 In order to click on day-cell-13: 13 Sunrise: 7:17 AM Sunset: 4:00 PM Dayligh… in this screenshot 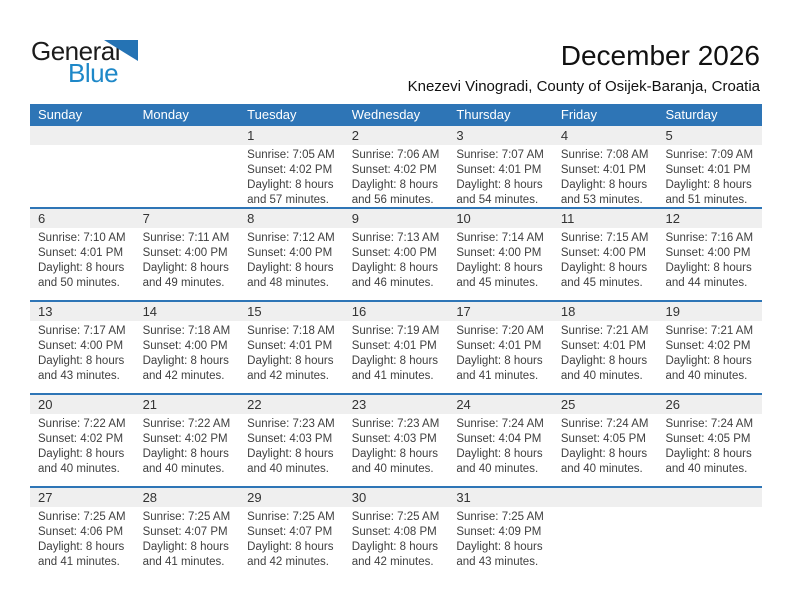, I will do `click(82, 347)`.